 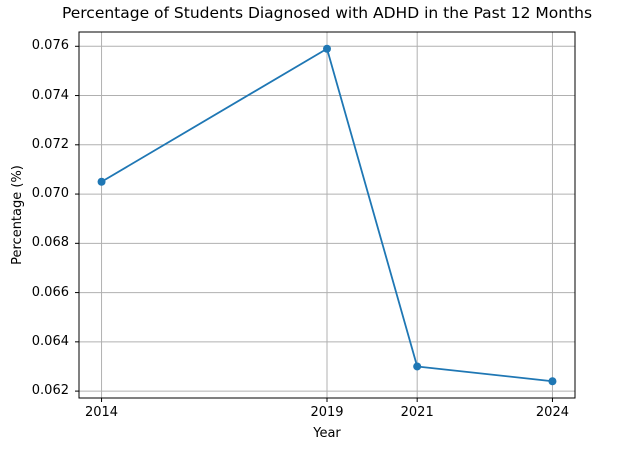 What do you see at coordinates (417, 412) in the screenshot?
I see `x-tick-label: 2021` at bounding box center [417, 412].